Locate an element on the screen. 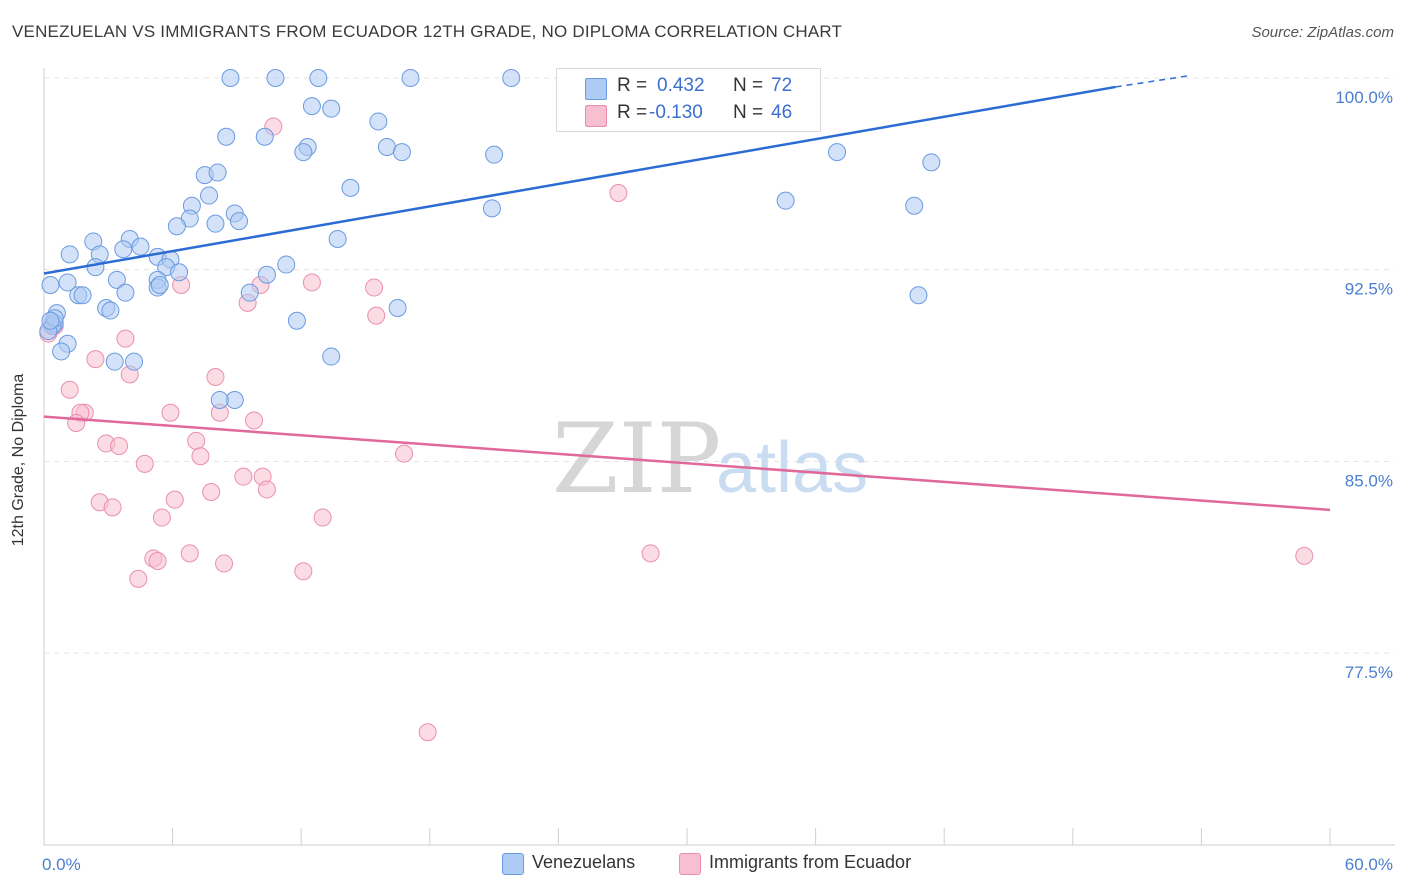 The height and width of the screenshot is (892, 1406). venezuelans-trend-extension is located at coordinates (1153, 81).